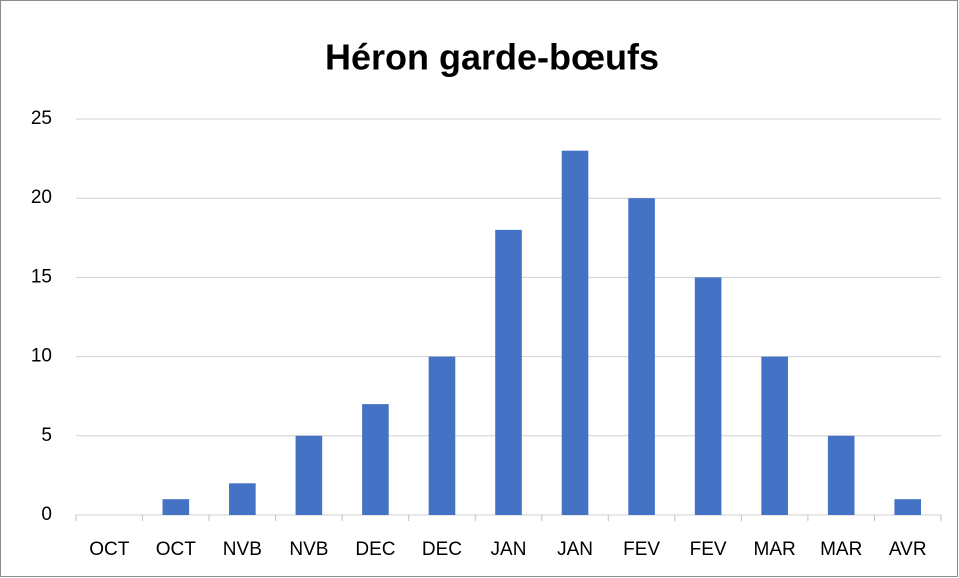 The image size is (959, 578). Describe the element at coordinates (908, 549) in the screenshot. I see `x-tick-label: AVR` at that location.